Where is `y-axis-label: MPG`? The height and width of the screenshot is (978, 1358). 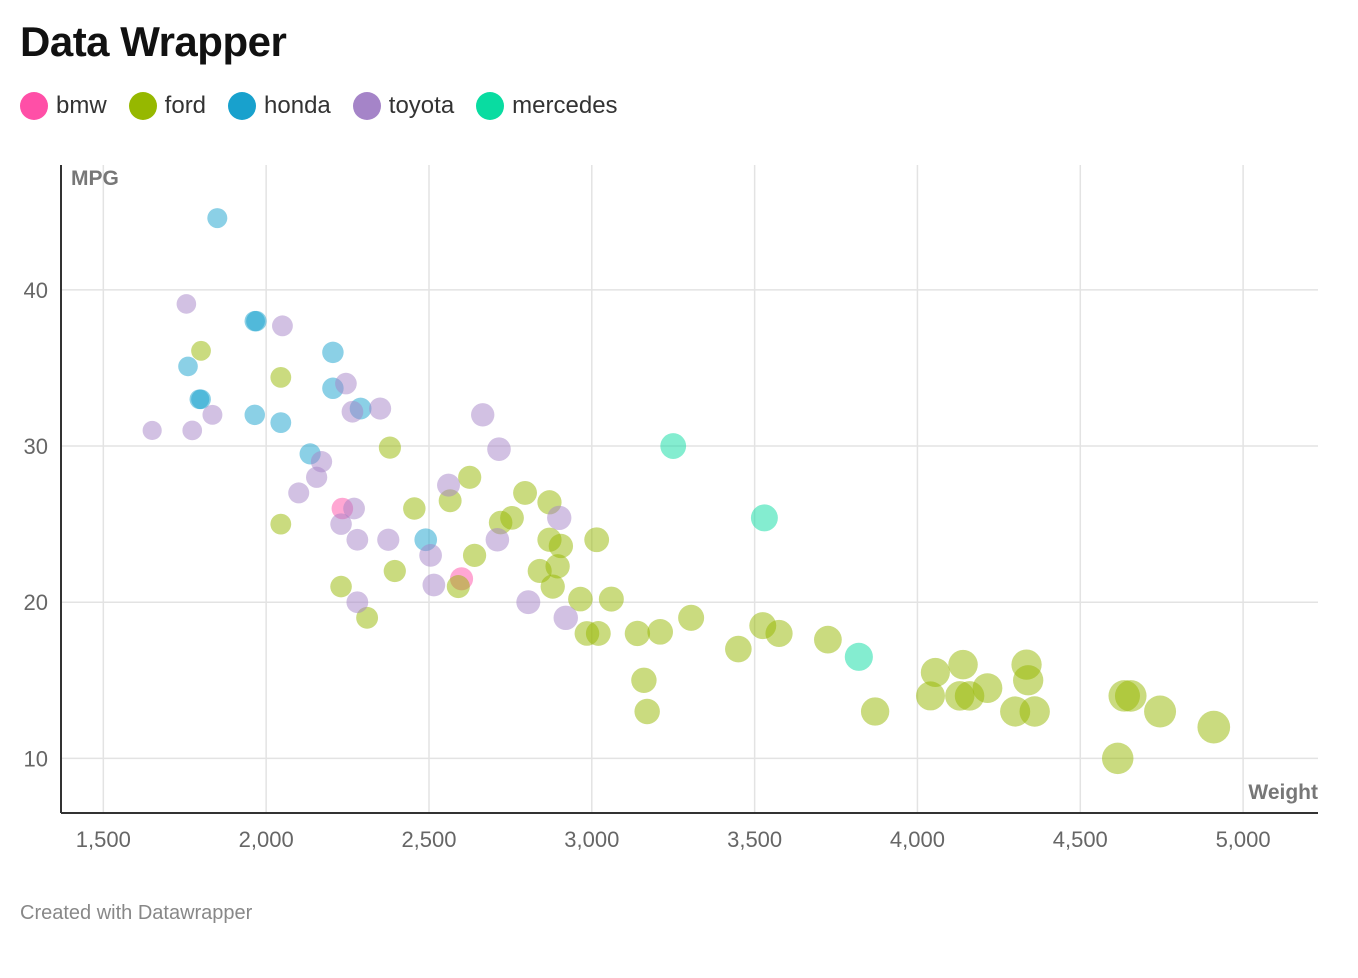 y-axis-label: MPG is located at coordinates (95, 178).